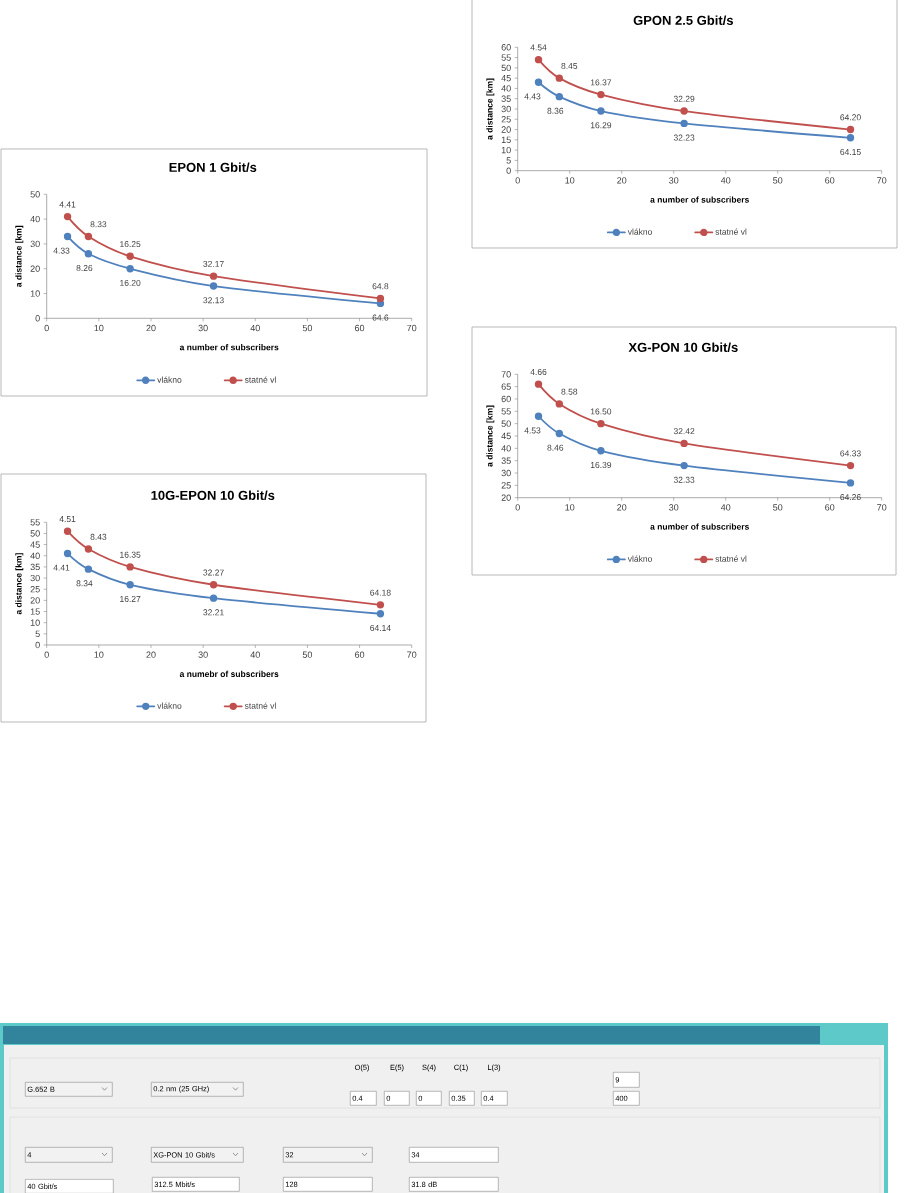 Image resolution: width=915 pixels, height=1193 pixels. Describe the element at coordinates (683, 20) in the screenshot. I see `chart-title: GPON 2.5 Gbit/s` at that location.